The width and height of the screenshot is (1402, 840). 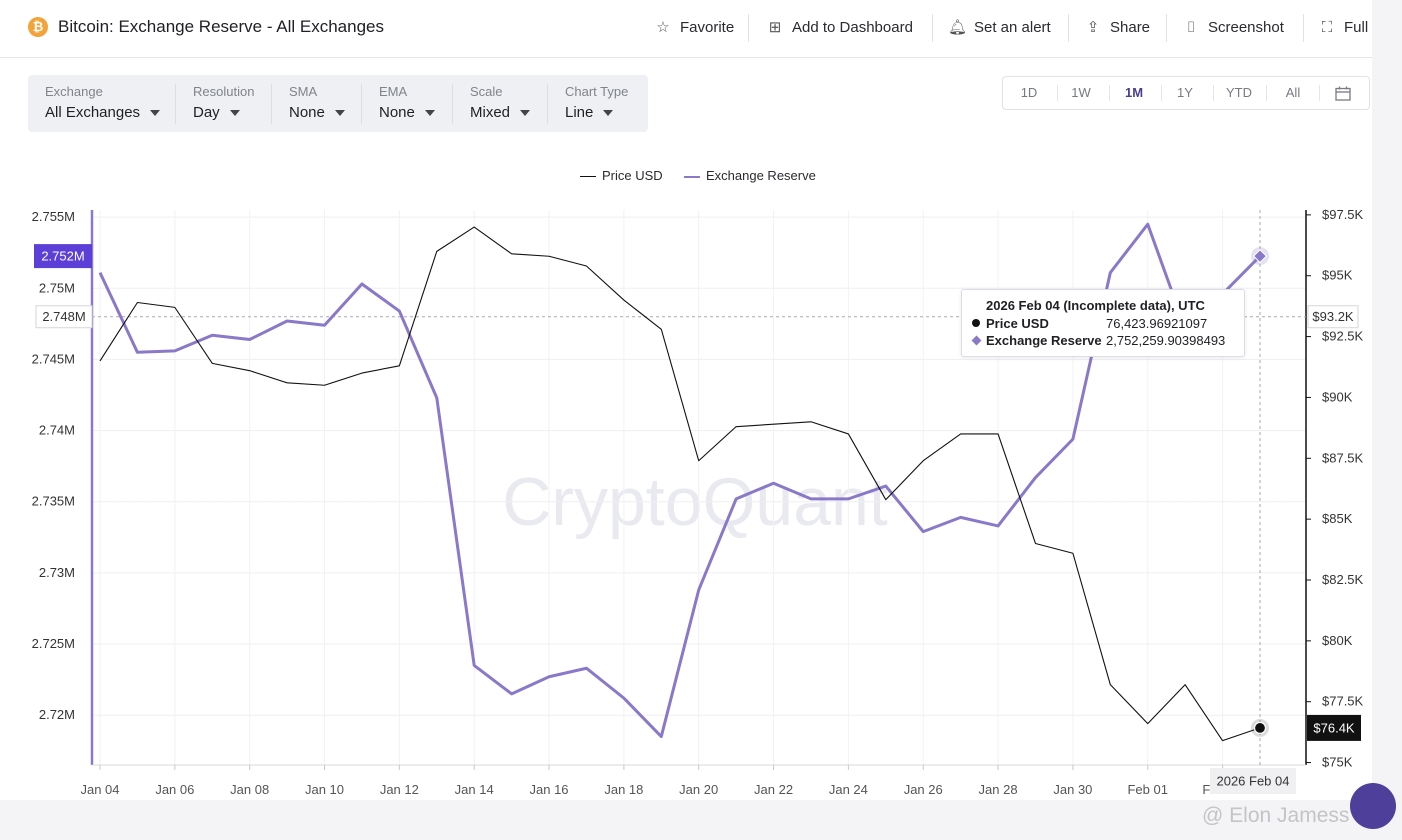 I want to click on y-left-tick-label: 2.75M, so click(x=57, y=287).